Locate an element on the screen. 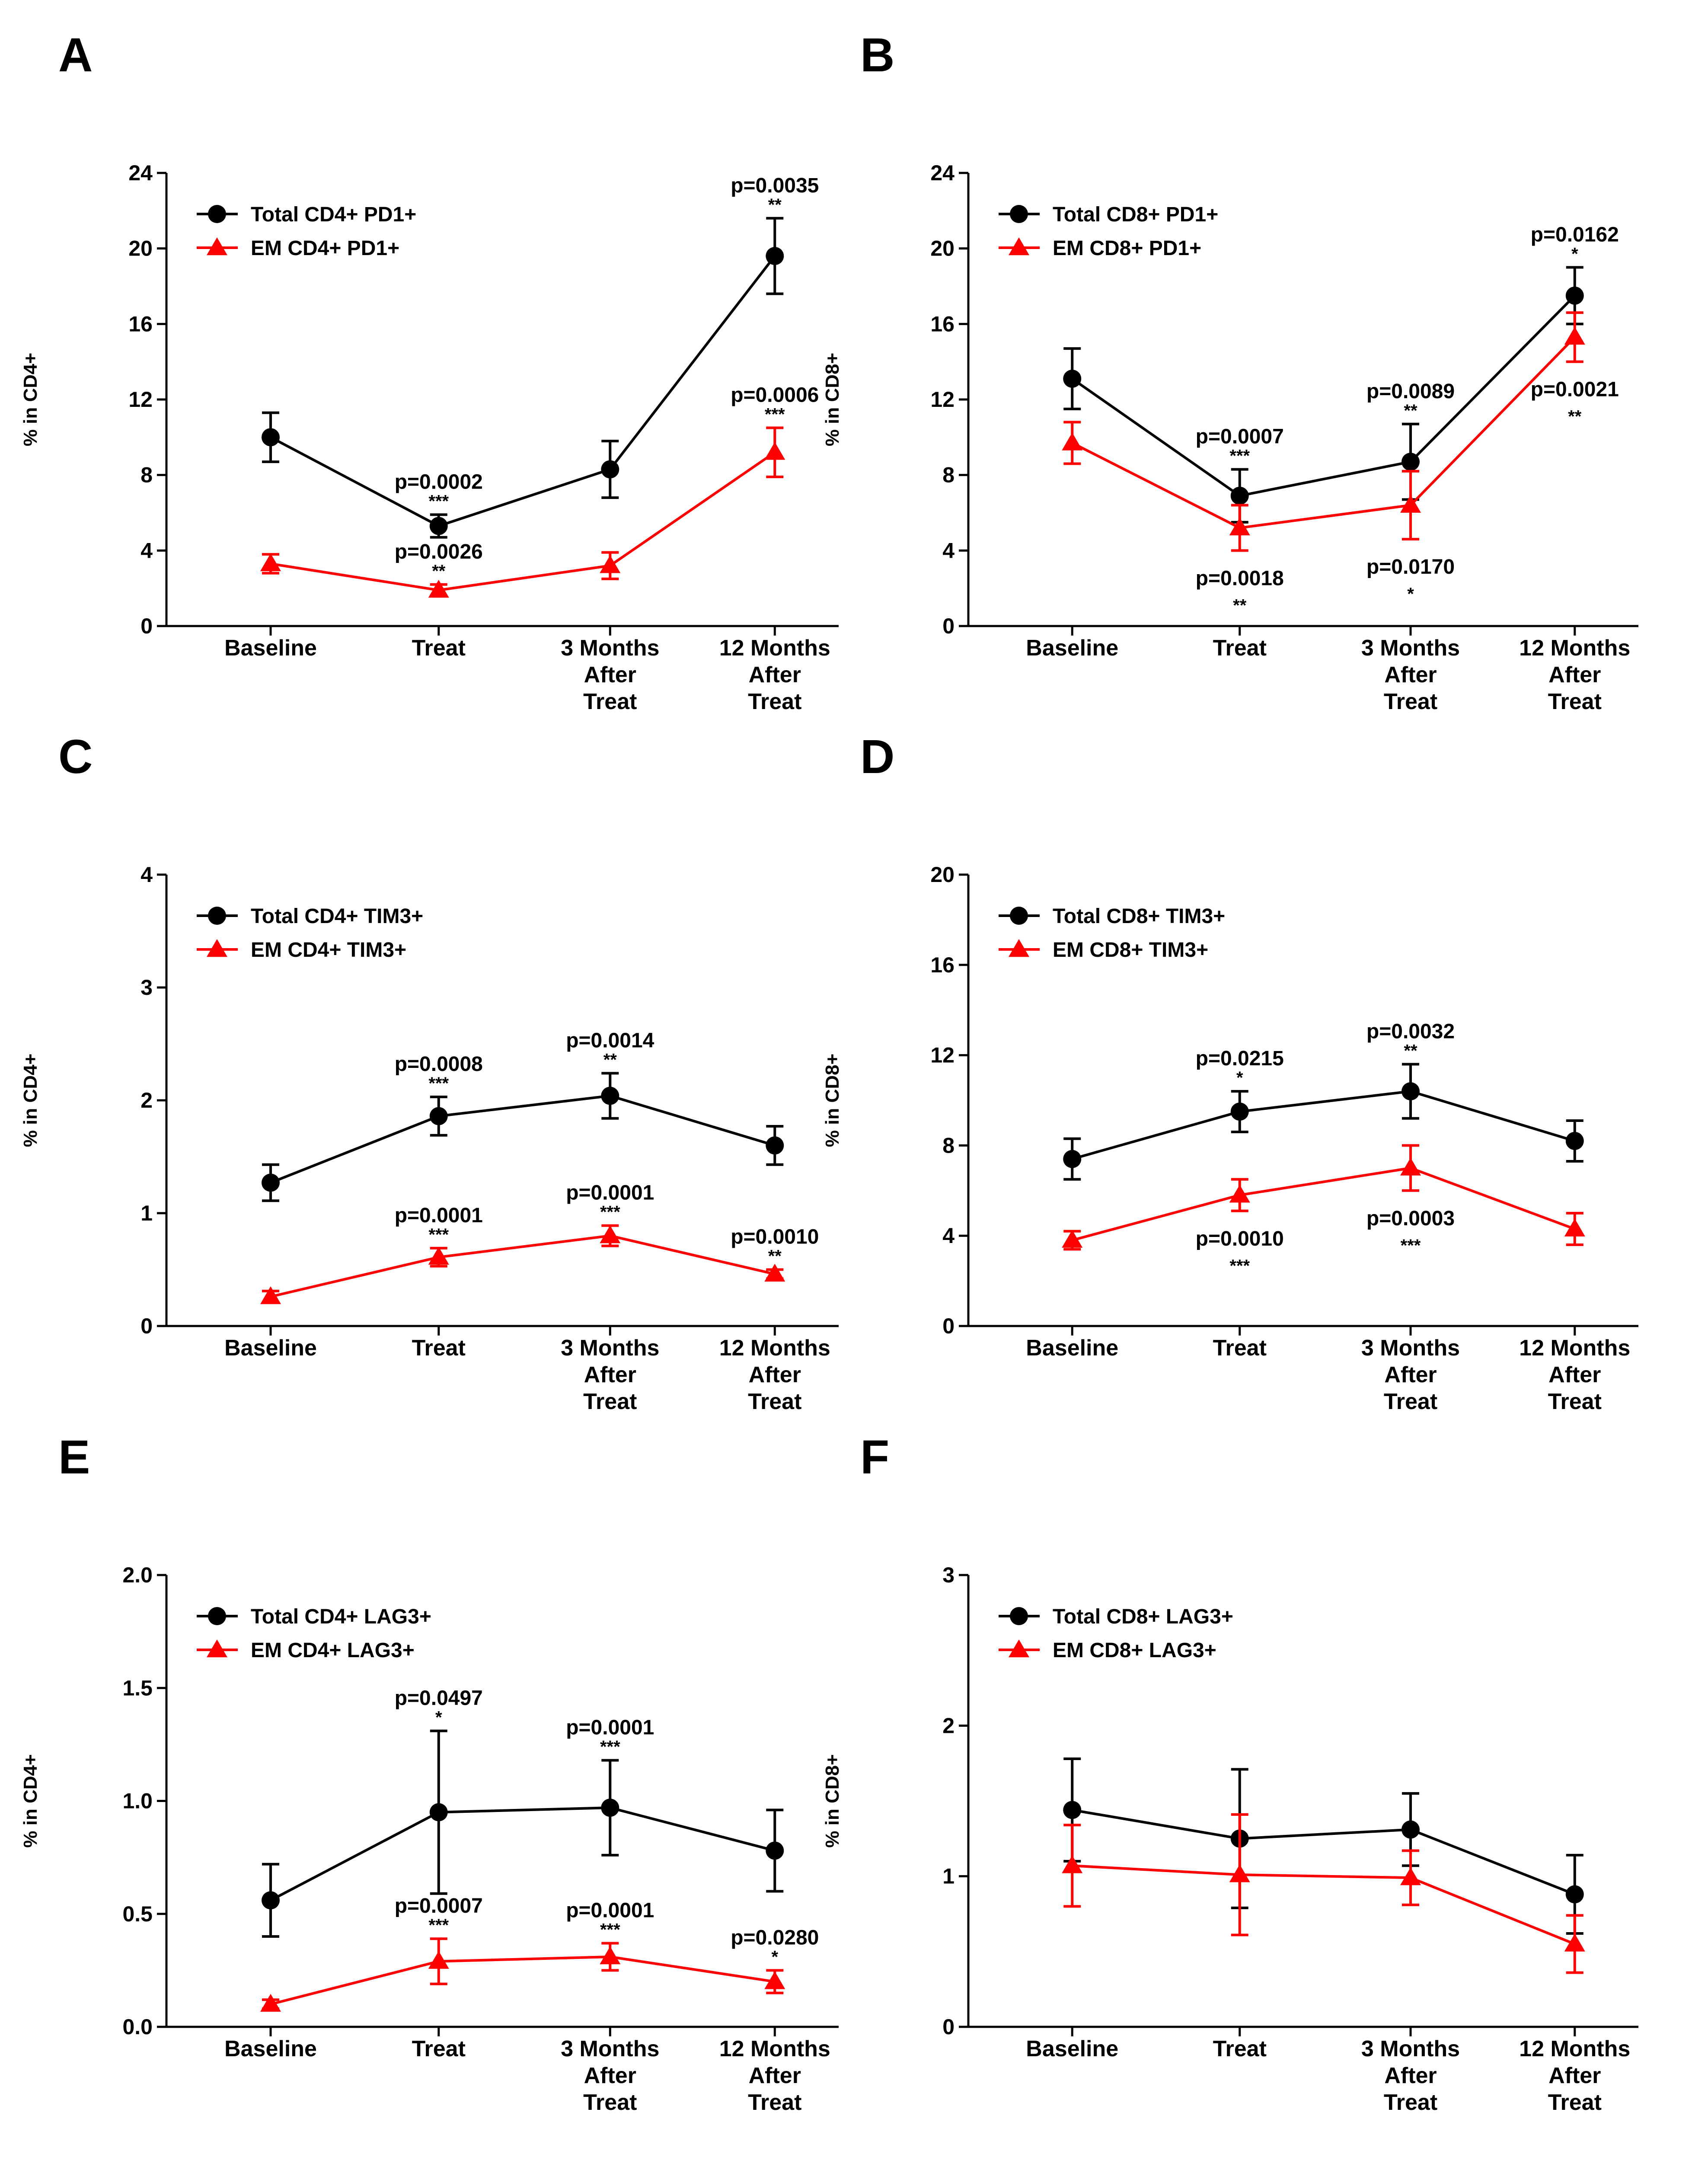 The image size is (1708, 2160). y-tick-label: 2.0 is located at coordinates (137, 1575).